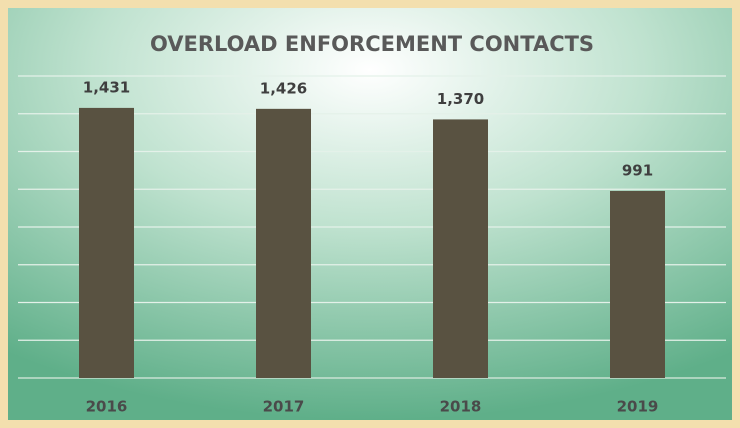  Describe the element at coordinates (637, 170) in the screenshot. I see `data-label: 991` at that location.